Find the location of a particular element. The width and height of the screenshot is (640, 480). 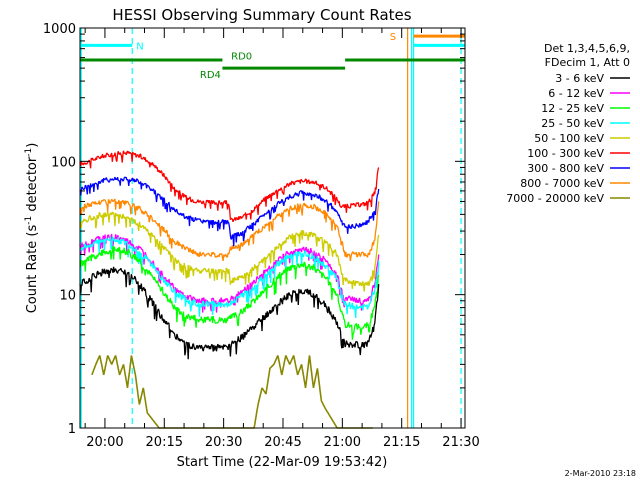

x-tick-label-0: 20:00 is located at coordinates (104, 442).